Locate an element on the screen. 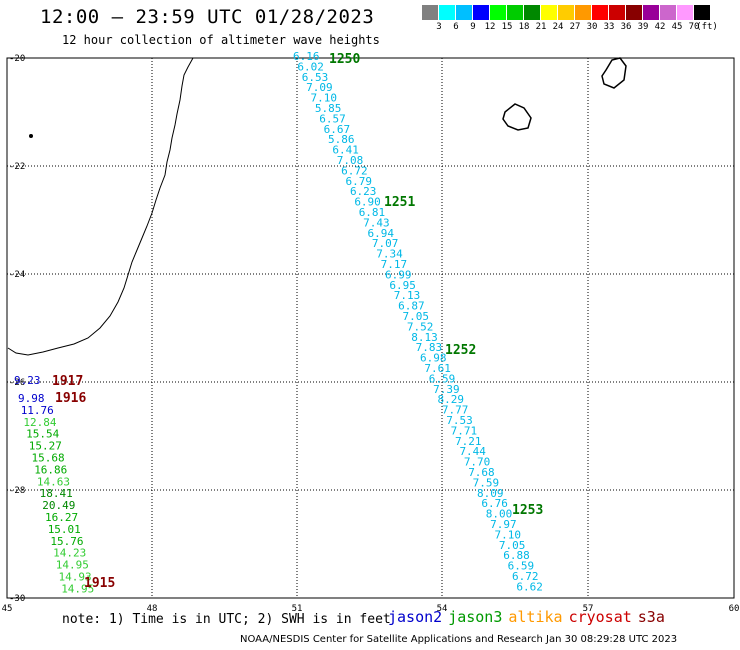 The width and height of the screenshot is (740, 650). wave-height-value: 8.09 is located at coordinates (490, 493).